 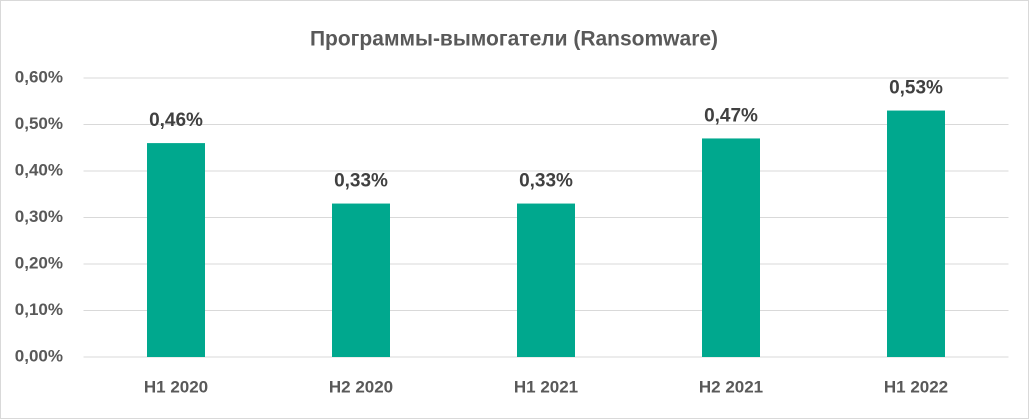 What do you see at coordinates (731, 115) in the screenshot?
I see `value-label: 0,47%` at bounding box center [731, 115].